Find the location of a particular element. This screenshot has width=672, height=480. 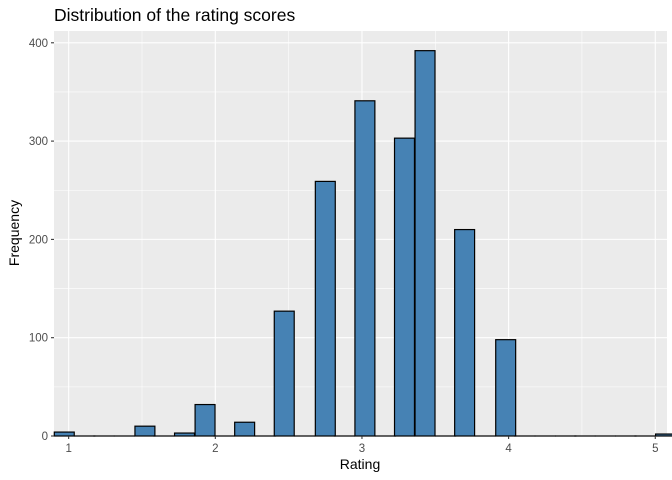

y-tick-label: 0 is located at coordinates (45, 437).